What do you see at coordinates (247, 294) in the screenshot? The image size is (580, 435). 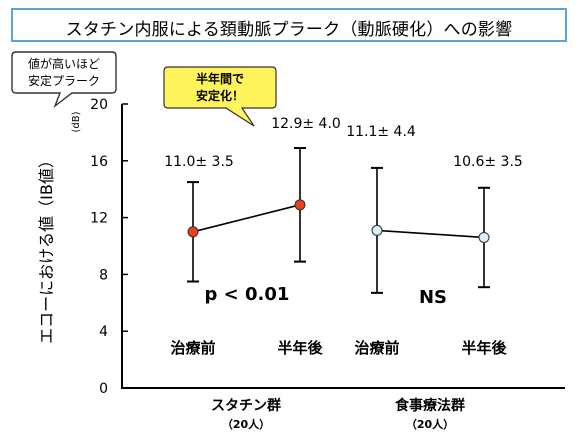 I see `significance-label: p < 0.01` at bounding box center [247, 294].